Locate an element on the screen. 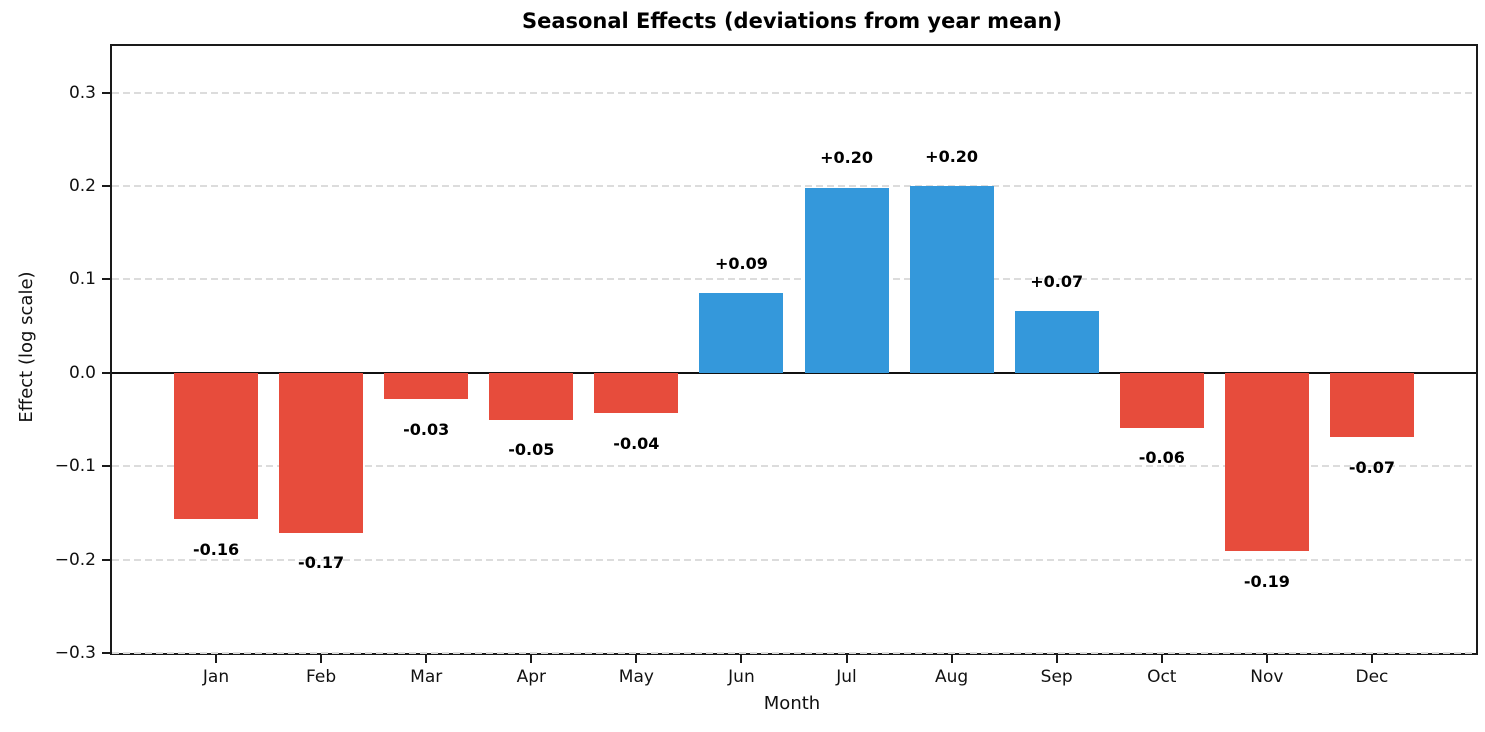 Image resolution: width=1485 pixels, height=732 pixels. bar-apr is located at coordinates (531, 396).